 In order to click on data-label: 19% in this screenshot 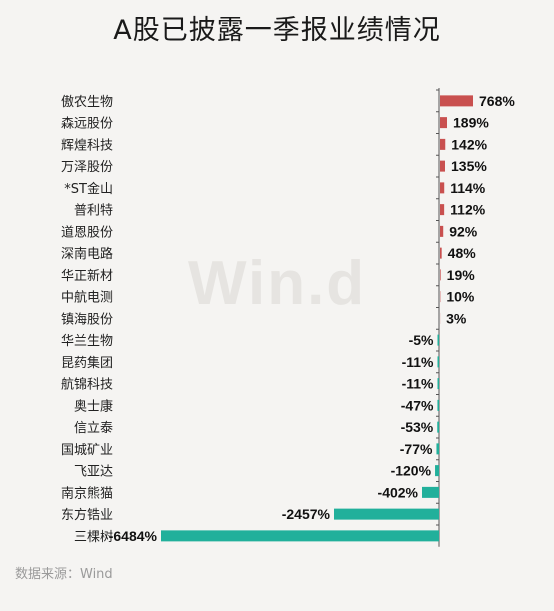, I will do `click(461, 275)`.